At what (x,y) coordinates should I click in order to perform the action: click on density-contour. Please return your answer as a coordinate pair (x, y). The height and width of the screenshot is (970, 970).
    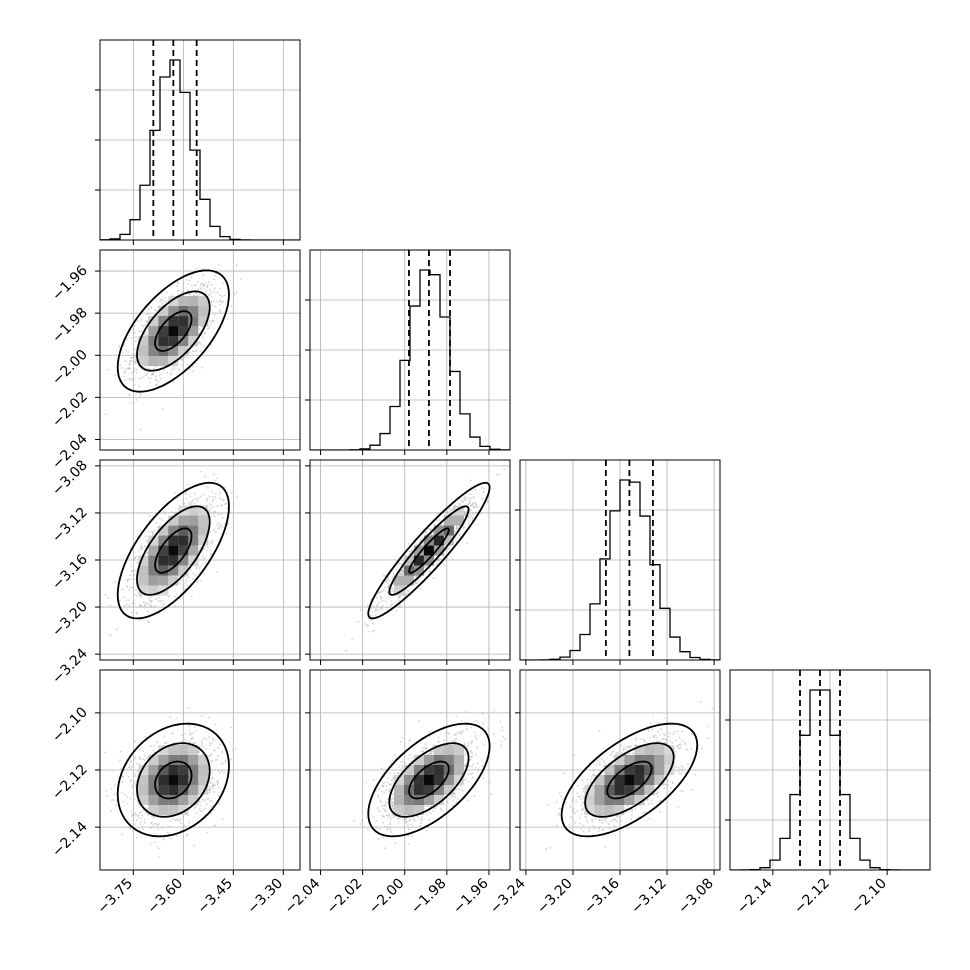
    Looking at the image, I should click on (173, 331).